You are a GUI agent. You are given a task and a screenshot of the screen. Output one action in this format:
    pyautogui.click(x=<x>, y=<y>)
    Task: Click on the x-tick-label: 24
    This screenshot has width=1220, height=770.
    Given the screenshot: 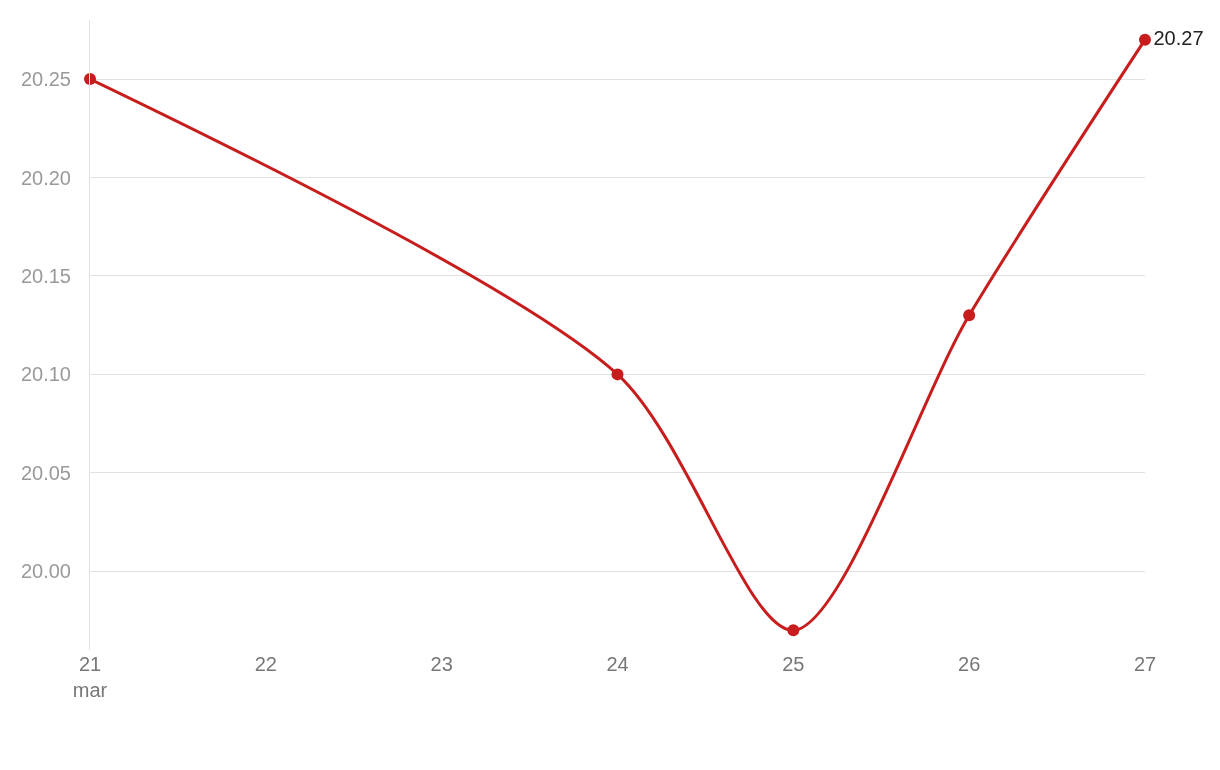 What is the action you would take?
    pyautogui.click(x=617, y=664)
    